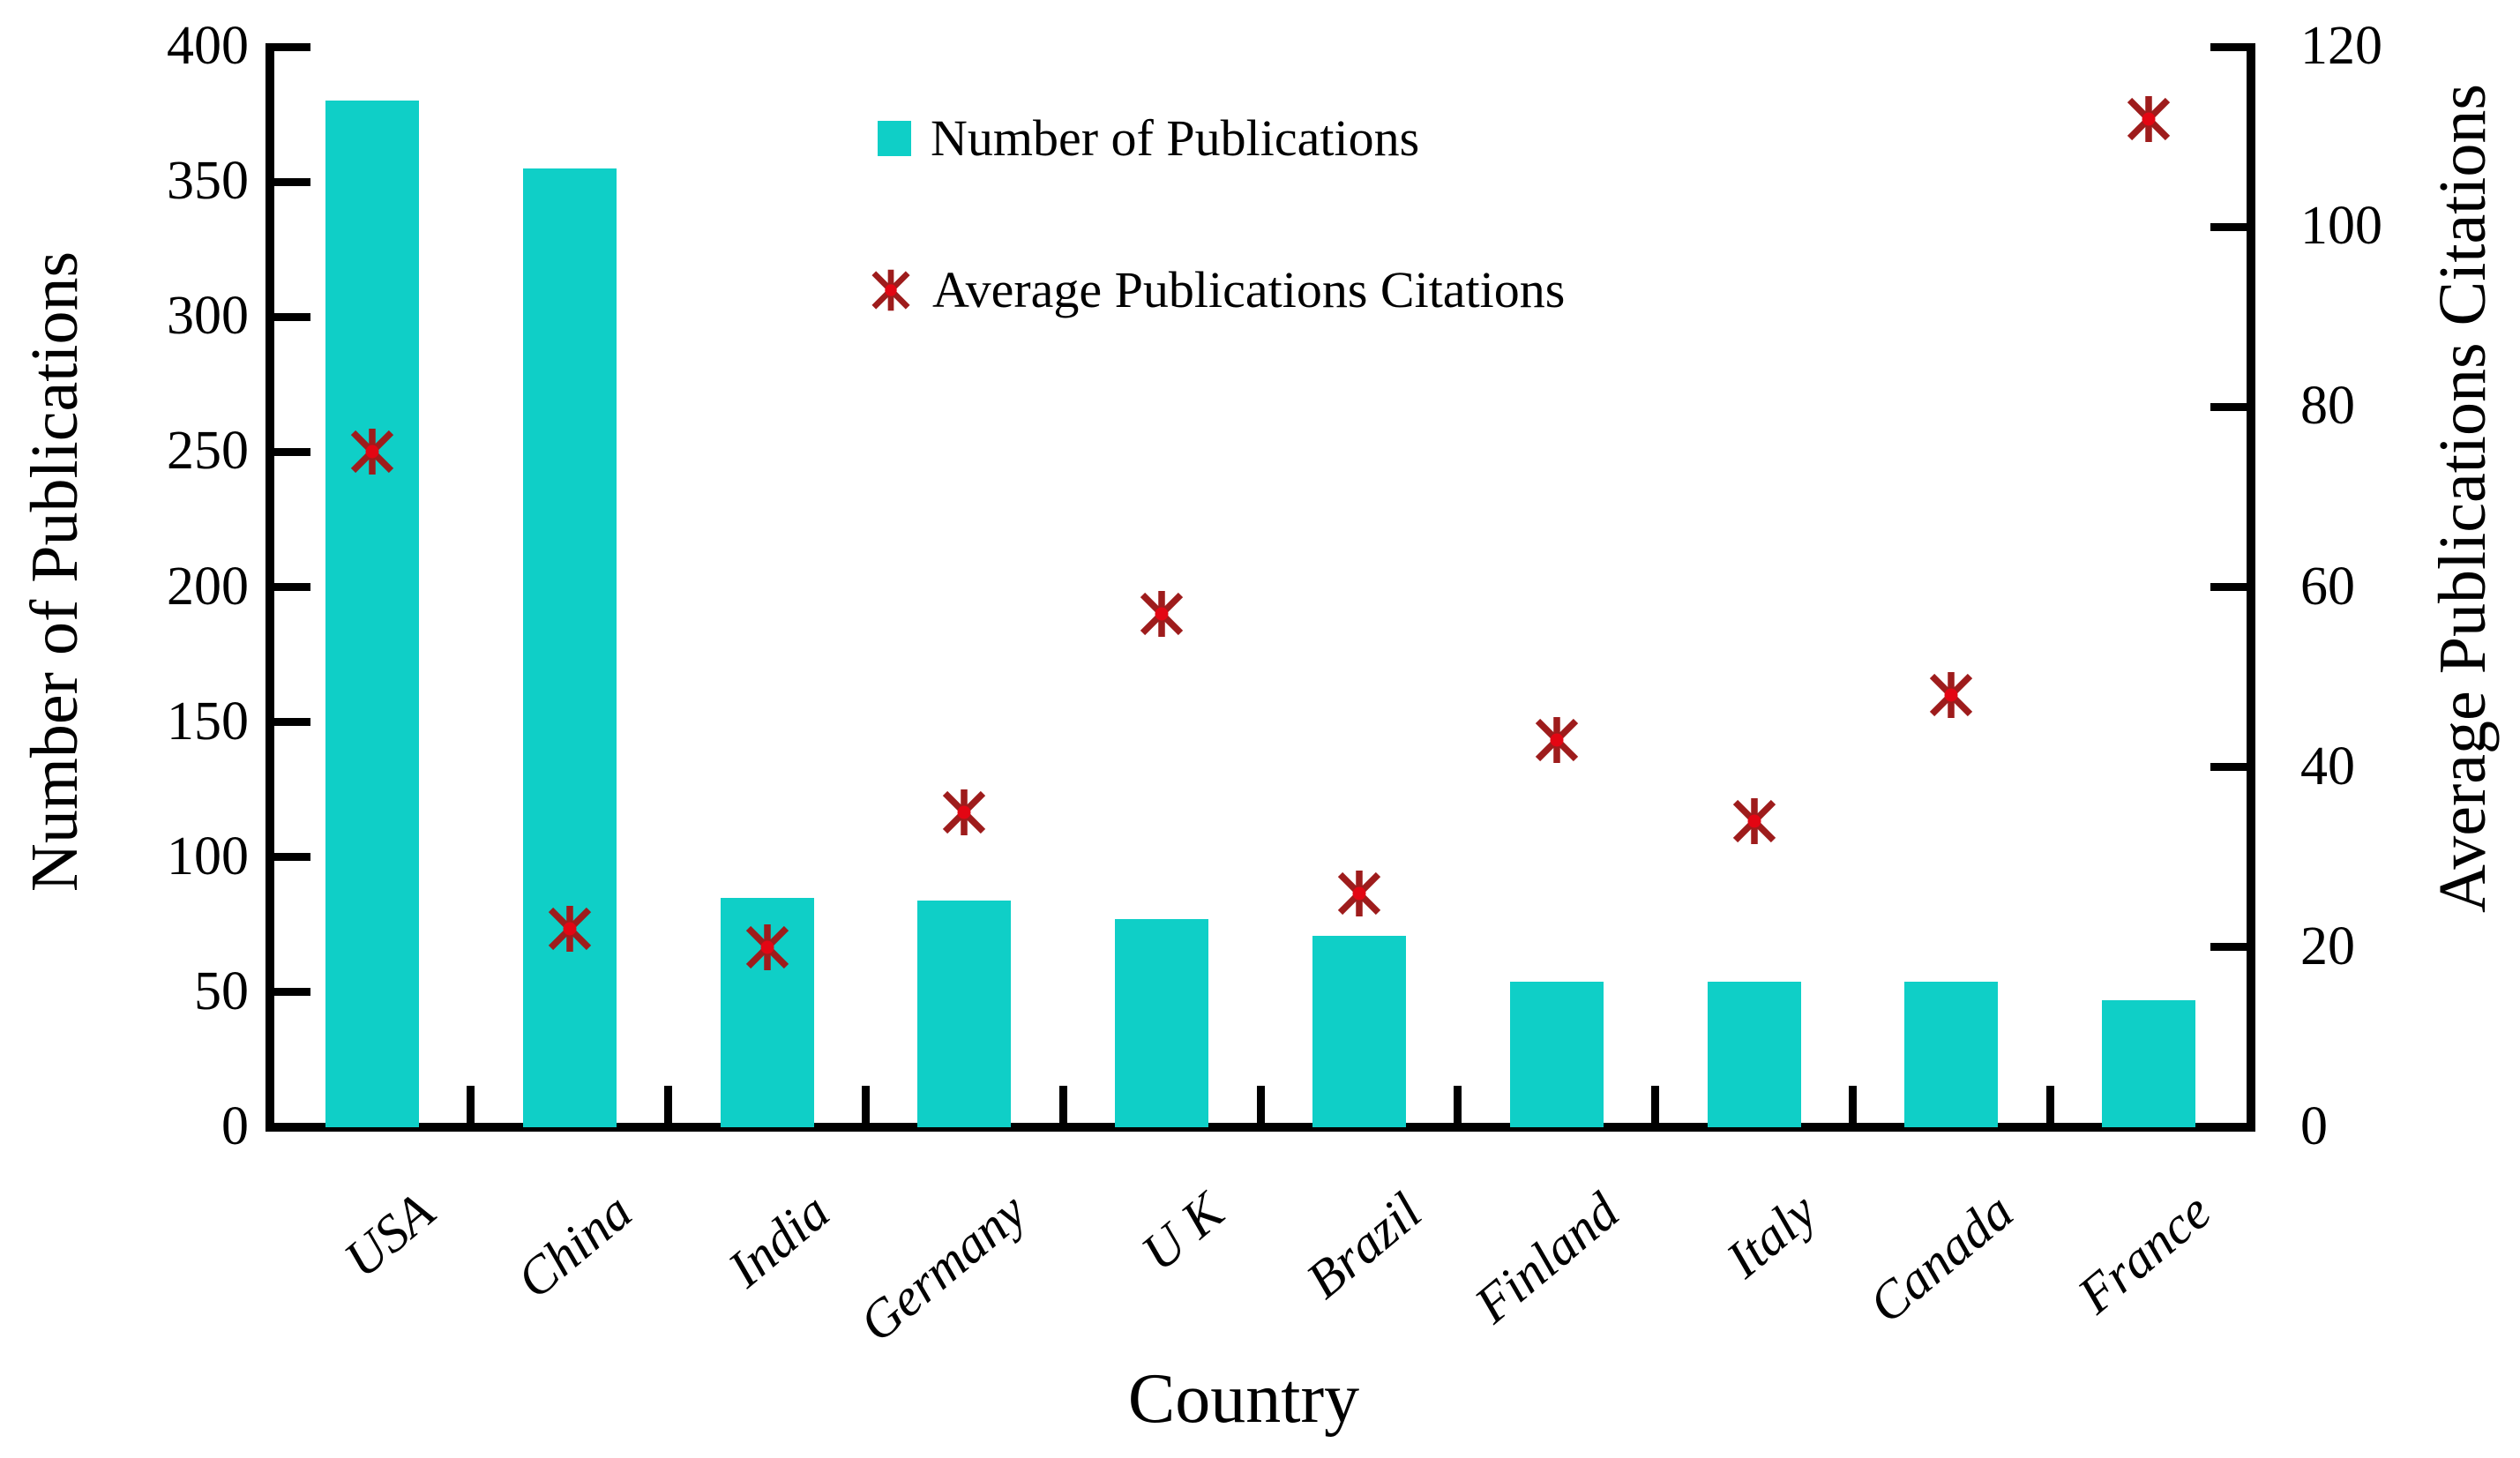 Image resolution: width=2520 pixels, height=1458 pixels. Describe the element at coordinates (235, 1126) in the screenshot. I see `y-left-tick-label: 0` at that location.